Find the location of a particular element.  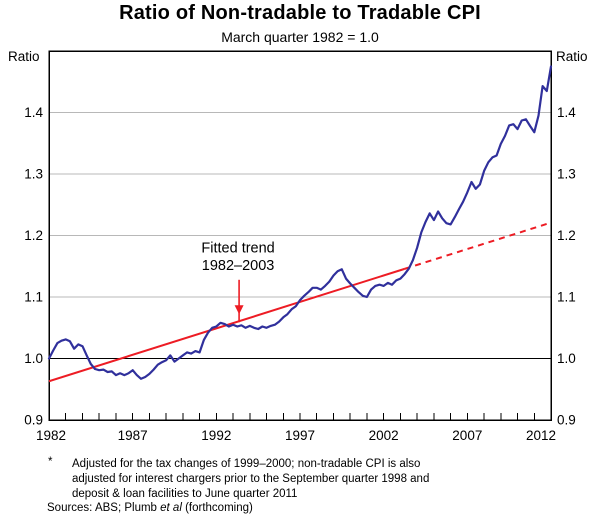

y-tick-label-right: 1.3 is located at coordinates (566, 174).